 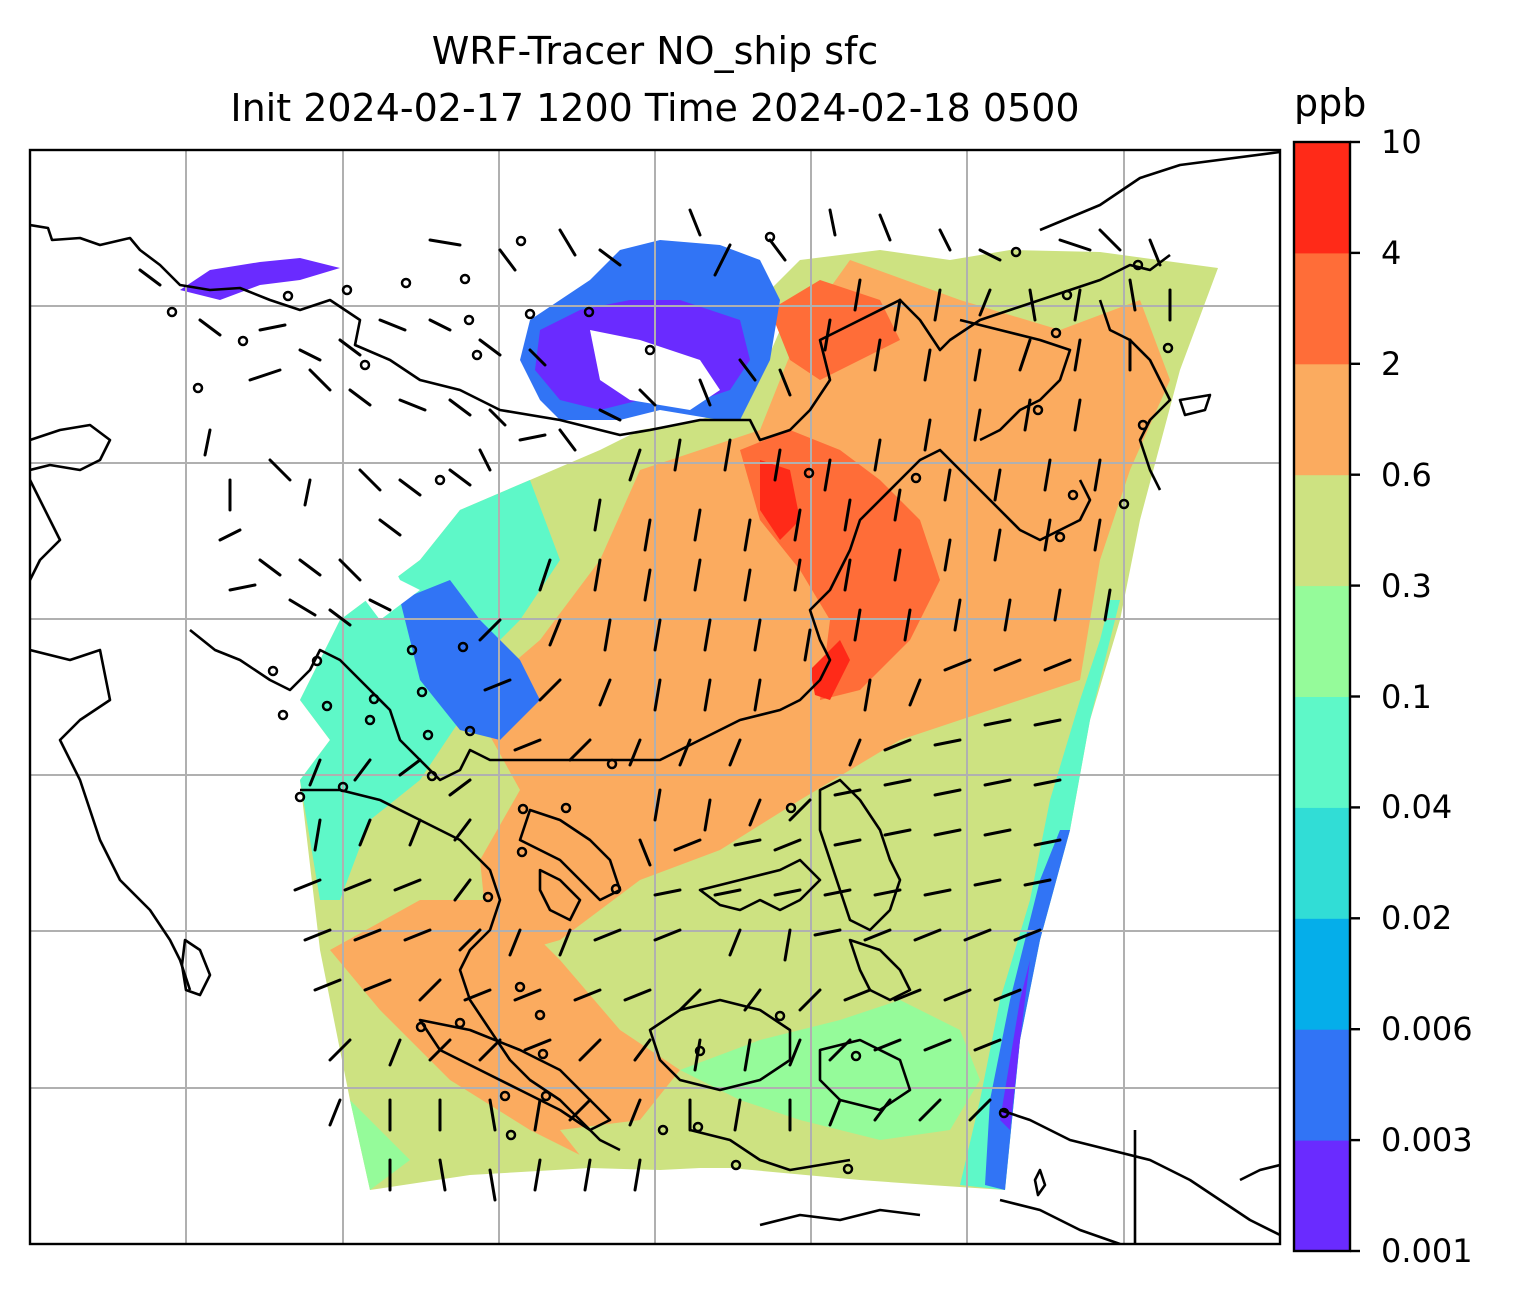 What do you see at coordinates (380, 1145) in the screenshot?
I see `field-green-south-west` at bounding box center [380, 1145].